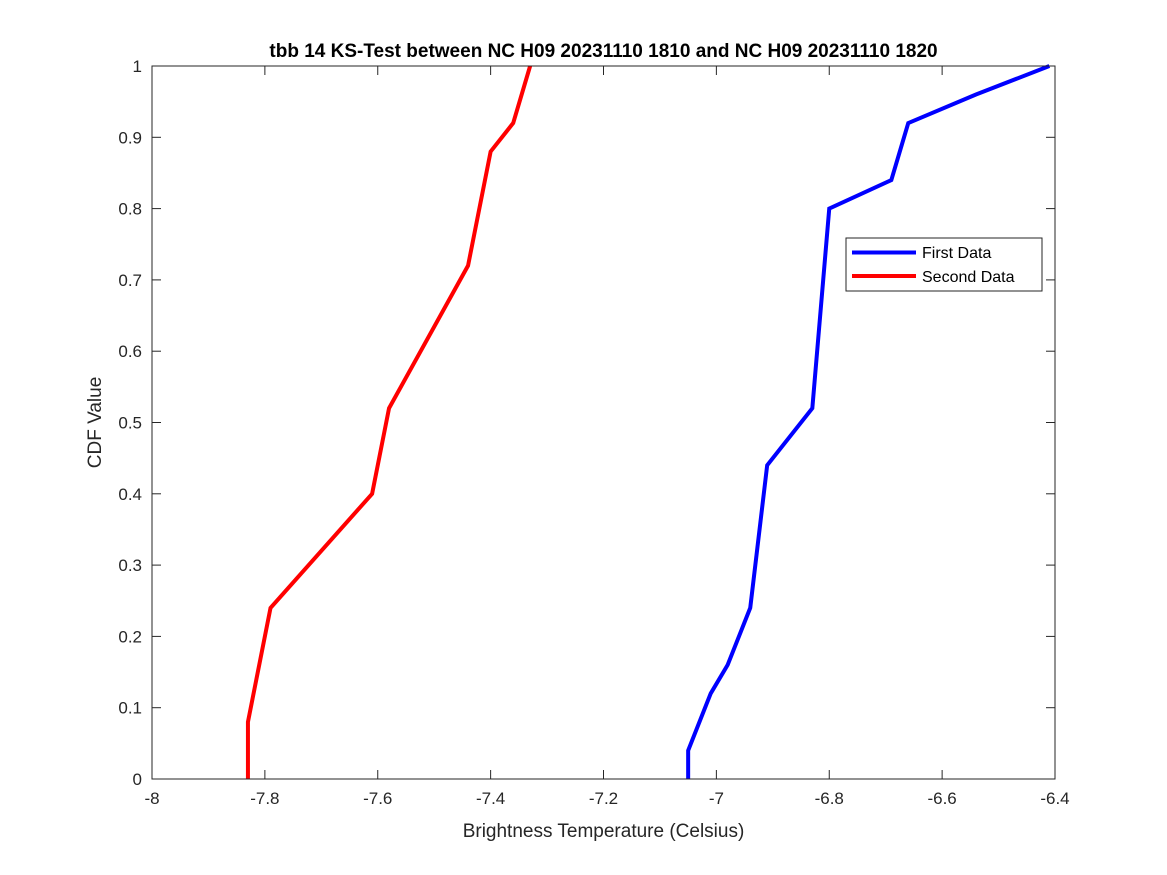 The image size is (1167, 875). What do you see at coordinates (603, 798) in the screenshot?
I see `x-tick-label: -7.2` at bounding box center [603, 798].